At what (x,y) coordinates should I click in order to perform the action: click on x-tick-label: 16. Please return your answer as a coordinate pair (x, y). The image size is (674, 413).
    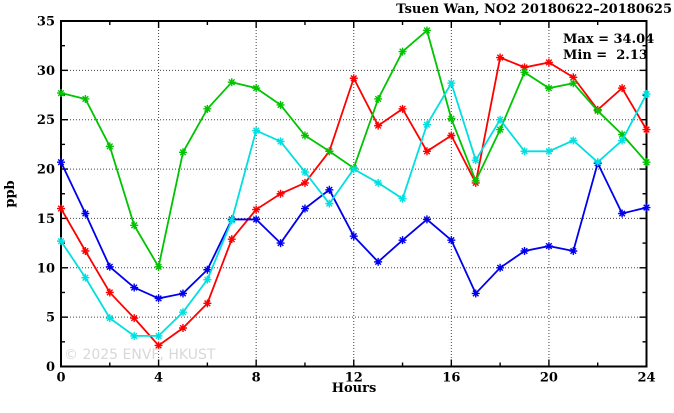
    Looking at the image, I should click on (451, 378).